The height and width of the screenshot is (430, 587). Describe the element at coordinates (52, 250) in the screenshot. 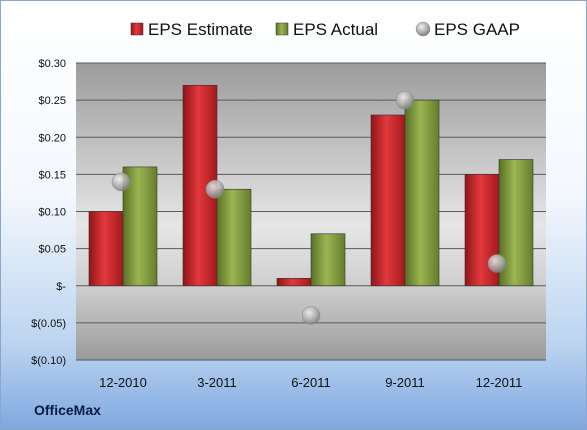

I see `y-tick-label: $0.05` at that location.